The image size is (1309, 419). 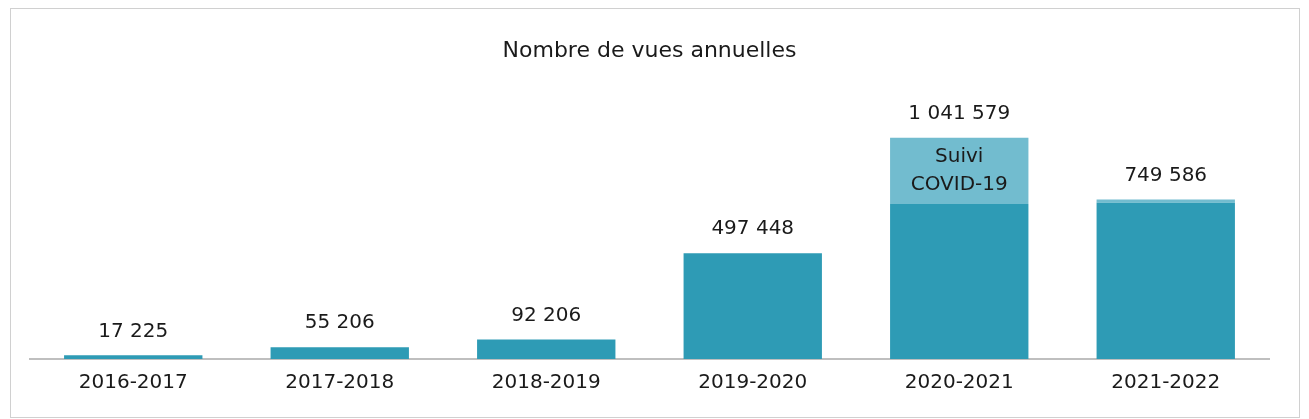 I want to click on total-label: 749 586, so click(x=1166, y=173).